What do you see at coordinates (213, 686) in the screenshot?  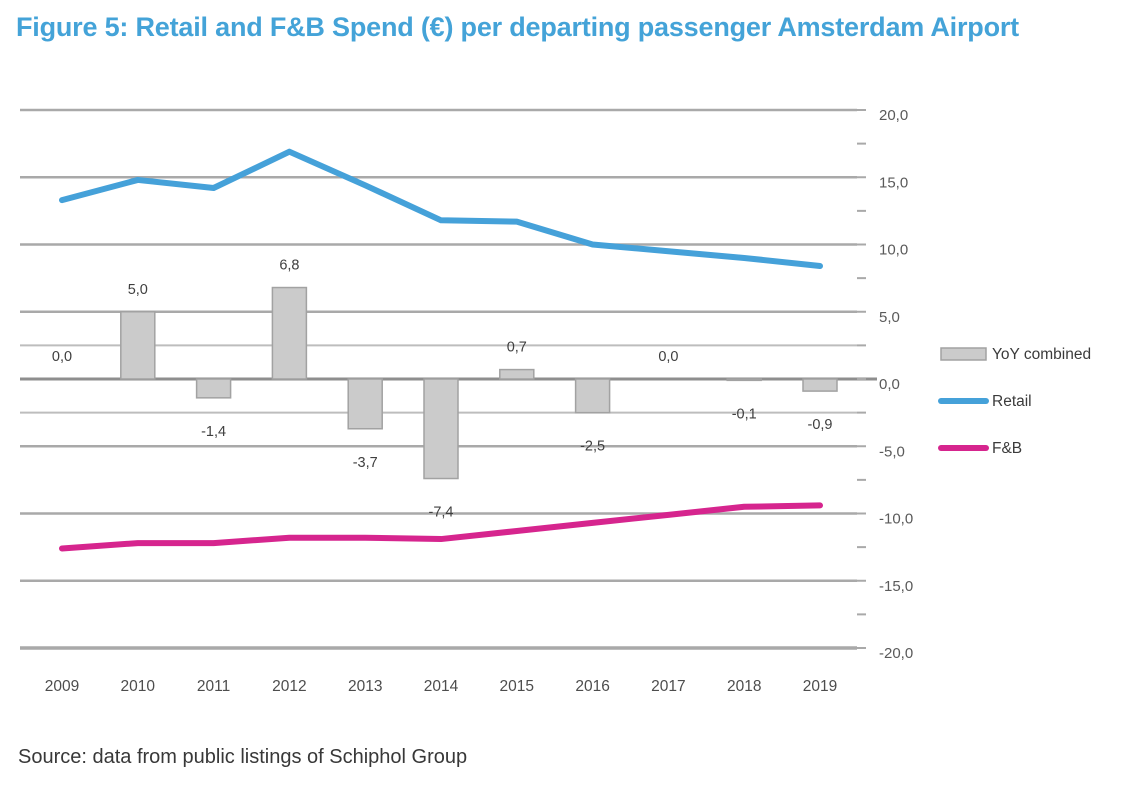 I see `x-axis-label: 2011` at bounding box center [213, 686].